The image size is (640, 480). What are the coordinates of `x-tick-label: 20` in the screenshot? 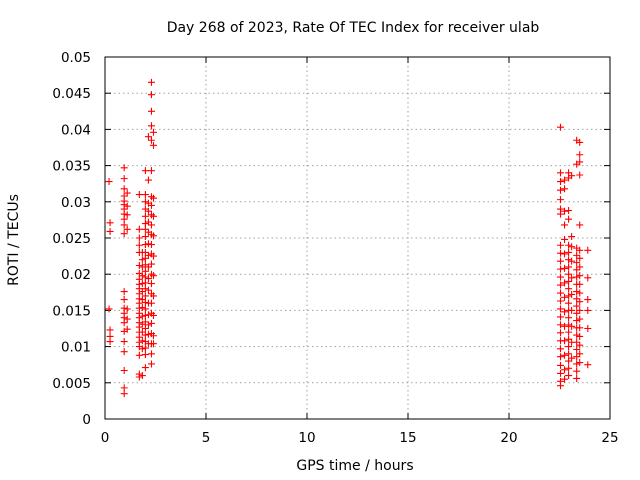 It's located at (508, 438).